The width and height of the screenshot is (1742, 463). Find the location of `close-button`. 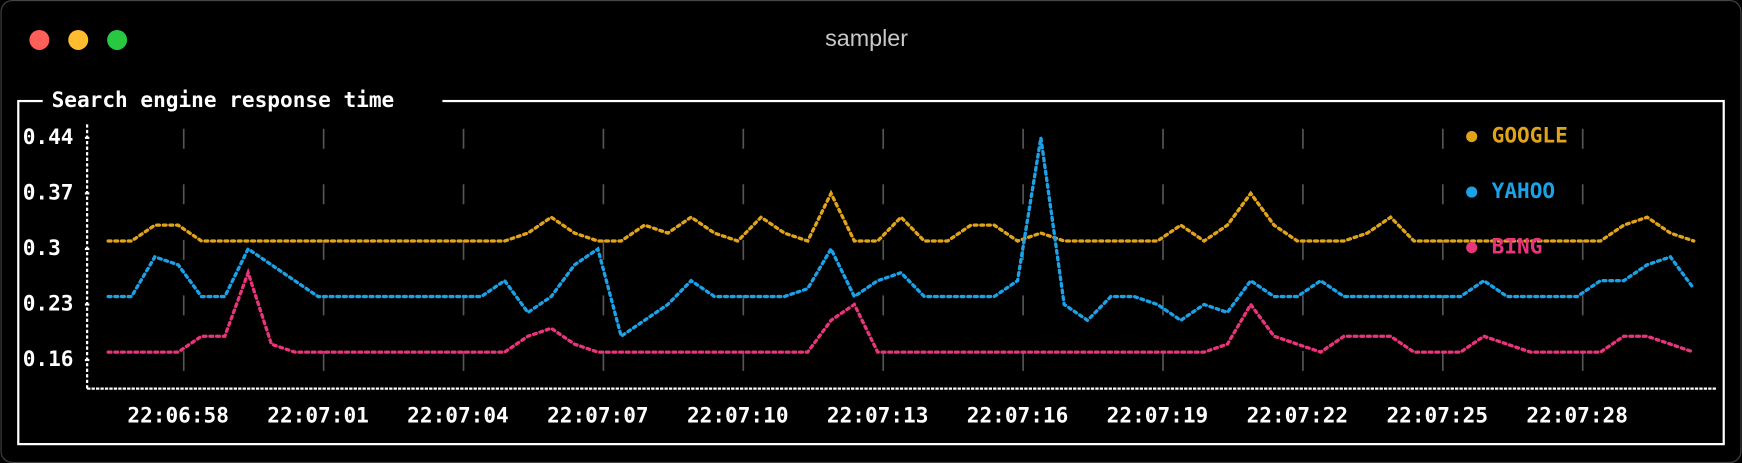

close-button is located at coordinates (39, 39).